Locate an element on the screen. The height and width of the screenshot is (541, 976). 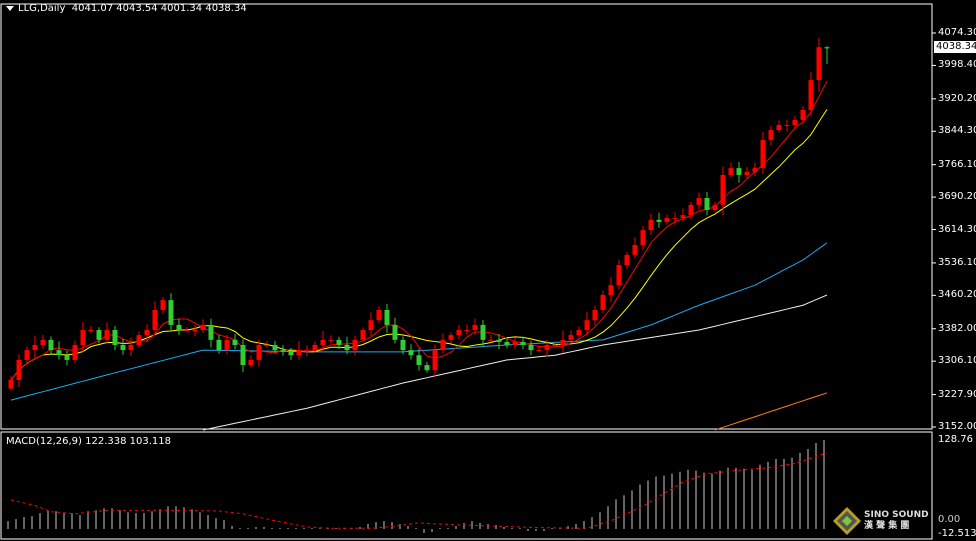
logo-text-cn: 漢 聲 集 團 is located at coordinates (887, 526).